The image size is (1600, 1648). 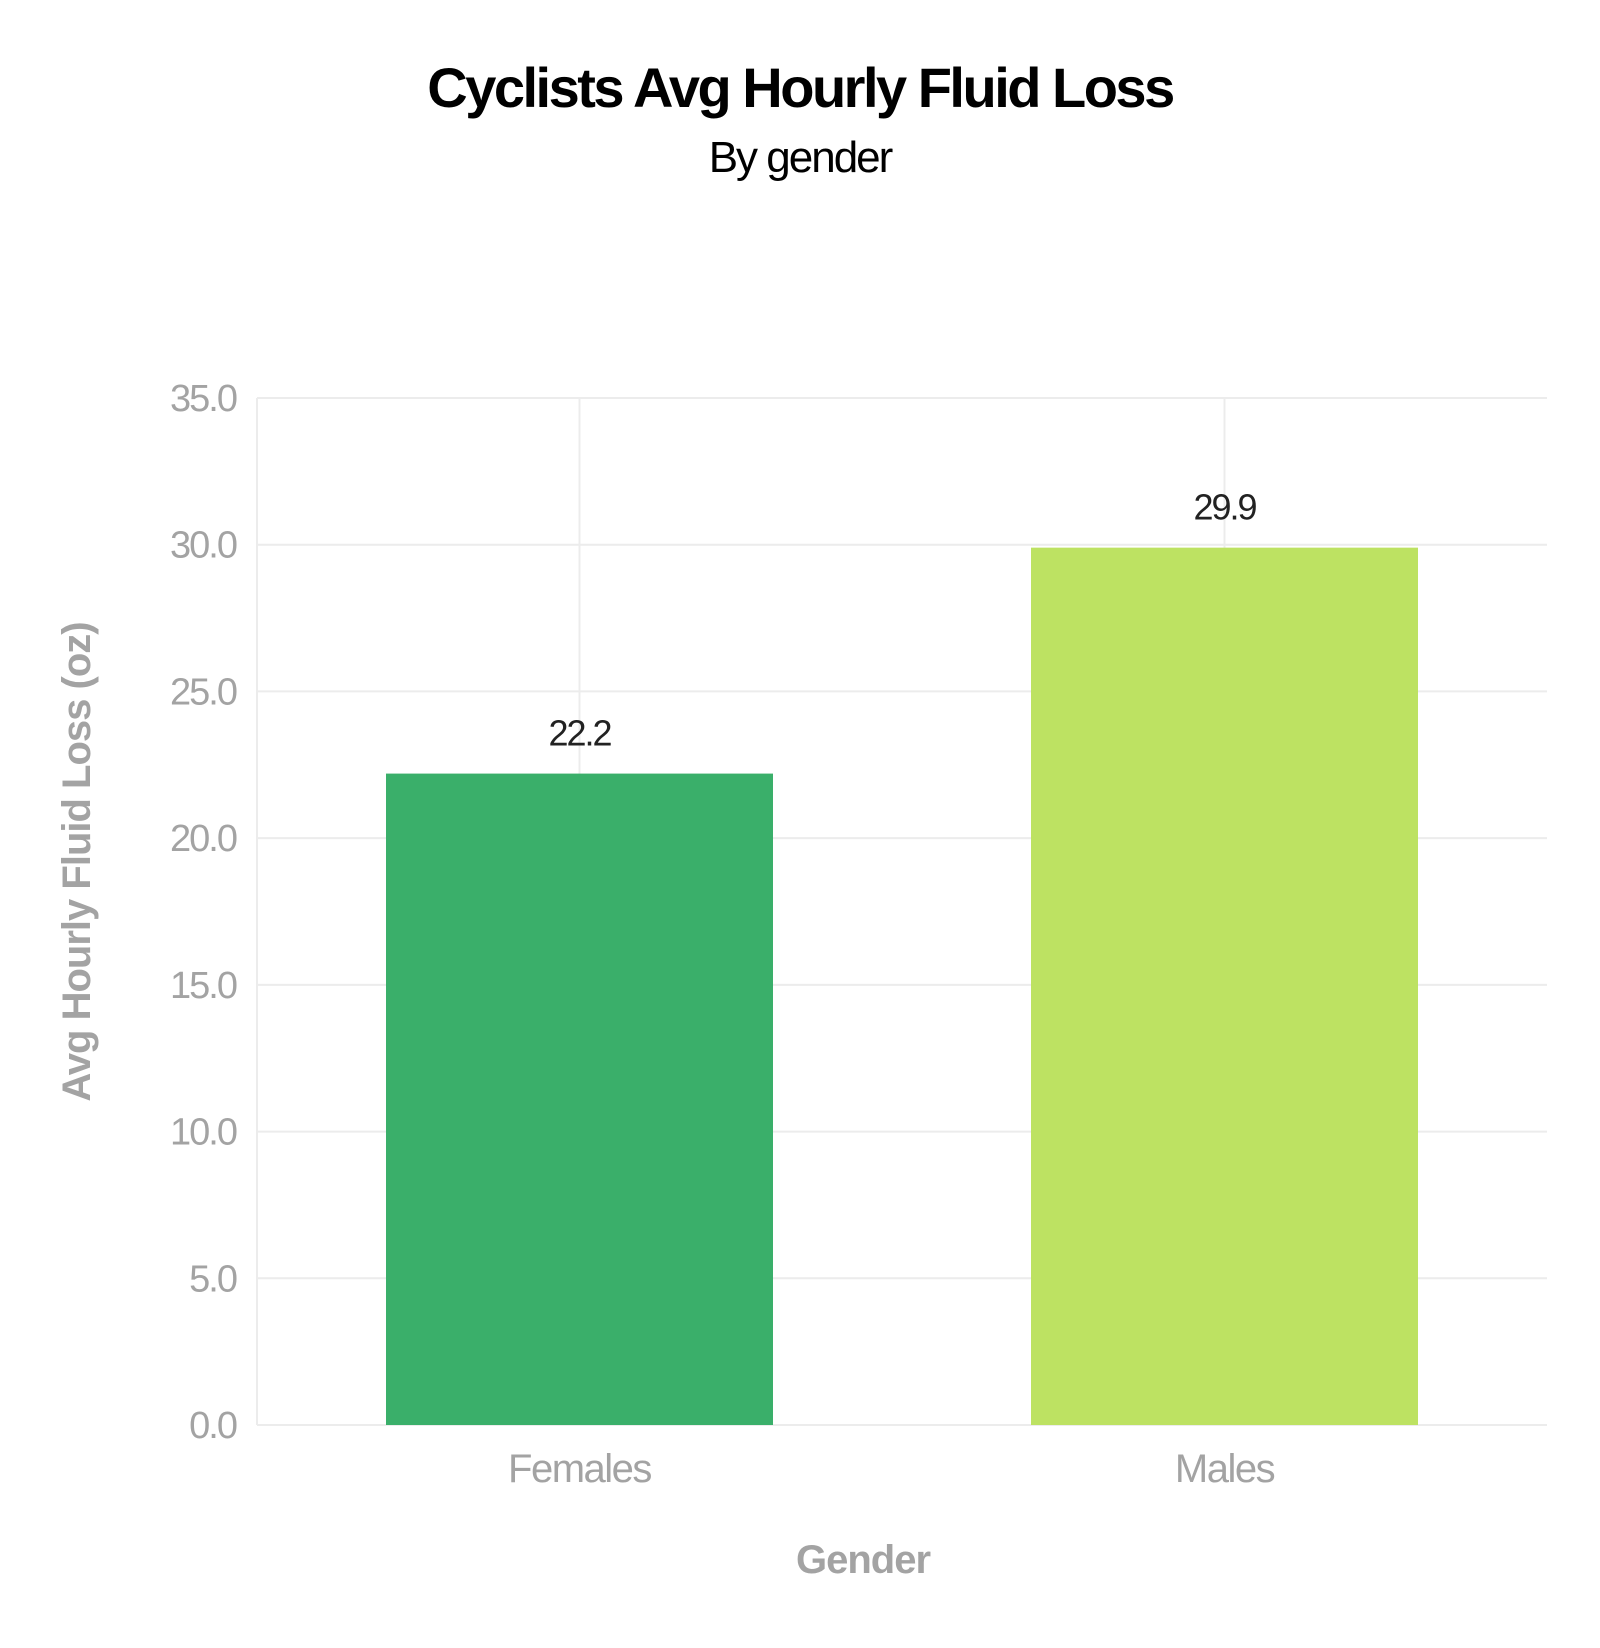 I want to click on x-tick-label: Males, so click(x=1225, y=1469).